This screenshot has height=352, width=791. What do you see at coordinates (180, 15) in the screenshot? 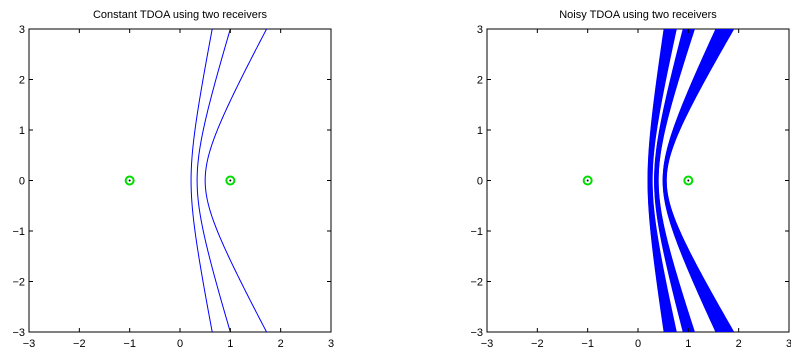
I see `chart-title: Constant TDOA using two receivers` at bounding box center [180, 15].